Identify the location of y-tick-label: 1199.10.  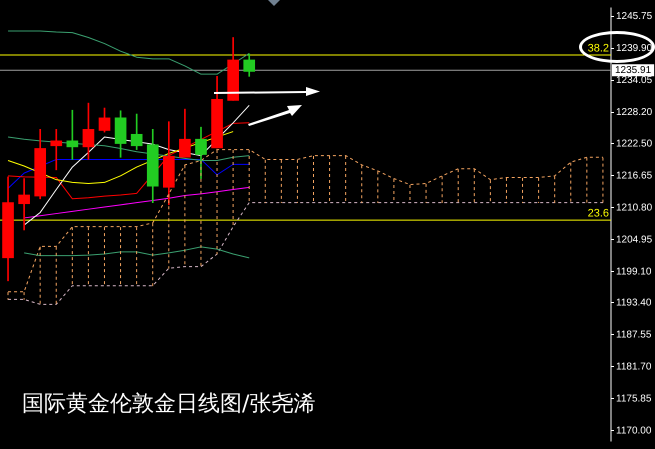
(634, 272).